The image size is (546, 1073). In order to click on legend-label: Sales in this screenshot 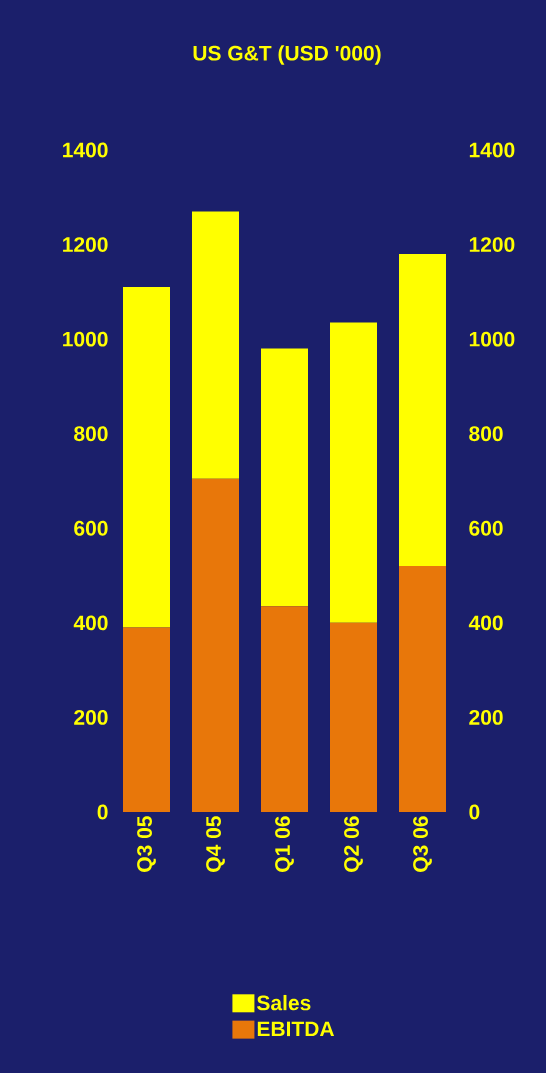, I will do `click(284, 1002)`.